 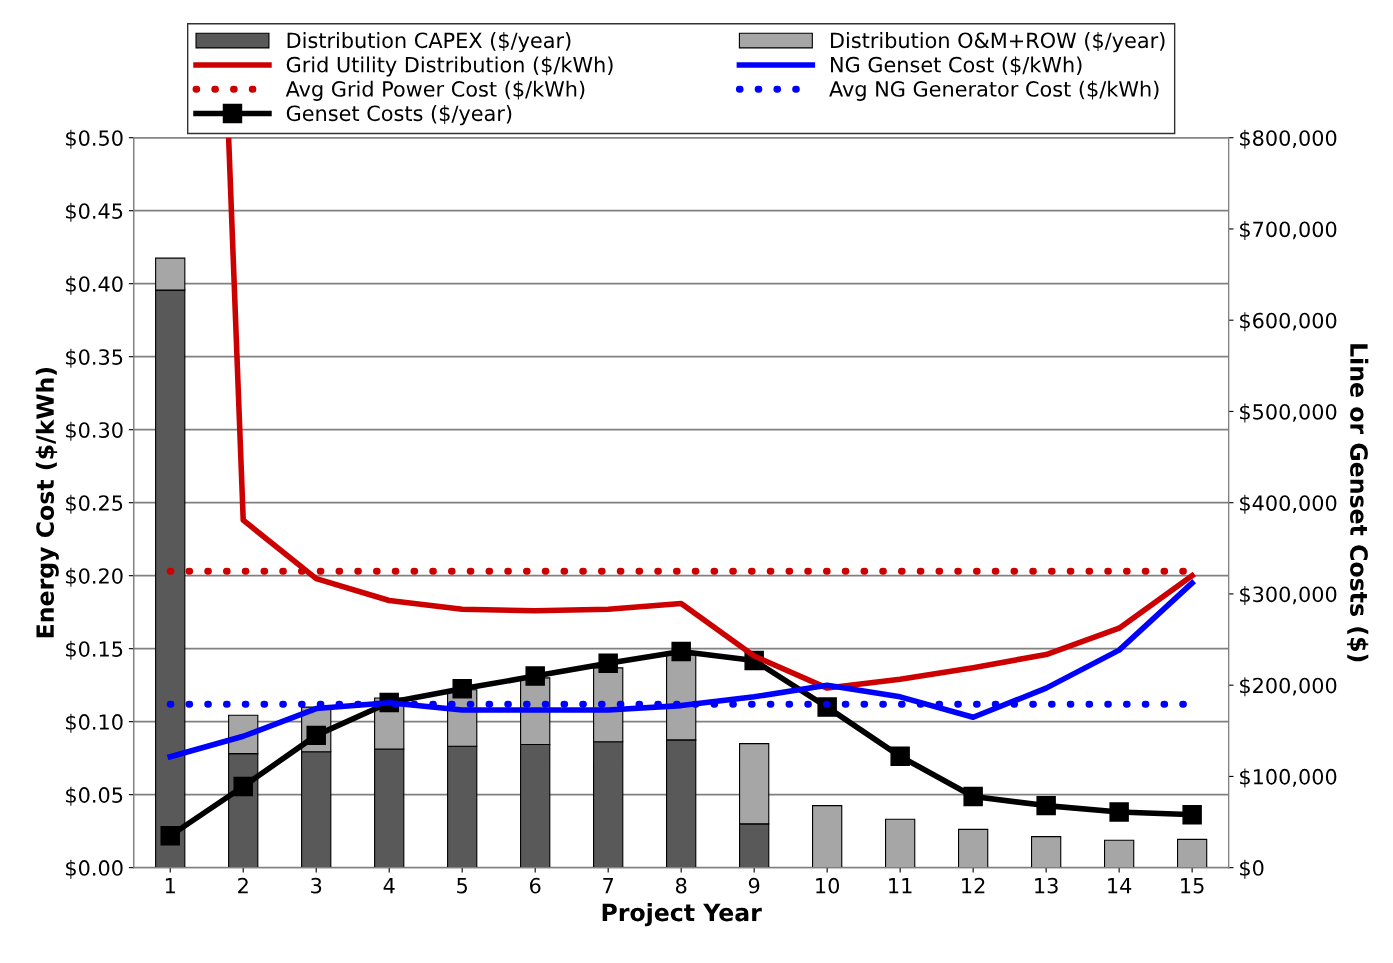 What do you see at coordinates (243, 885) in the screenshot?
I see `x-tick-label: 2` at bounding box center [243, 885].